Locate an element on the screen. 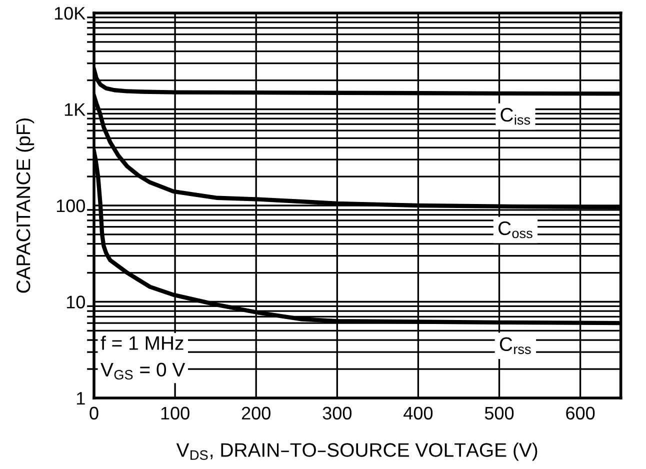 The image size is (646, 469). x-tick-label: 200 is located at coordinates (256, 413).